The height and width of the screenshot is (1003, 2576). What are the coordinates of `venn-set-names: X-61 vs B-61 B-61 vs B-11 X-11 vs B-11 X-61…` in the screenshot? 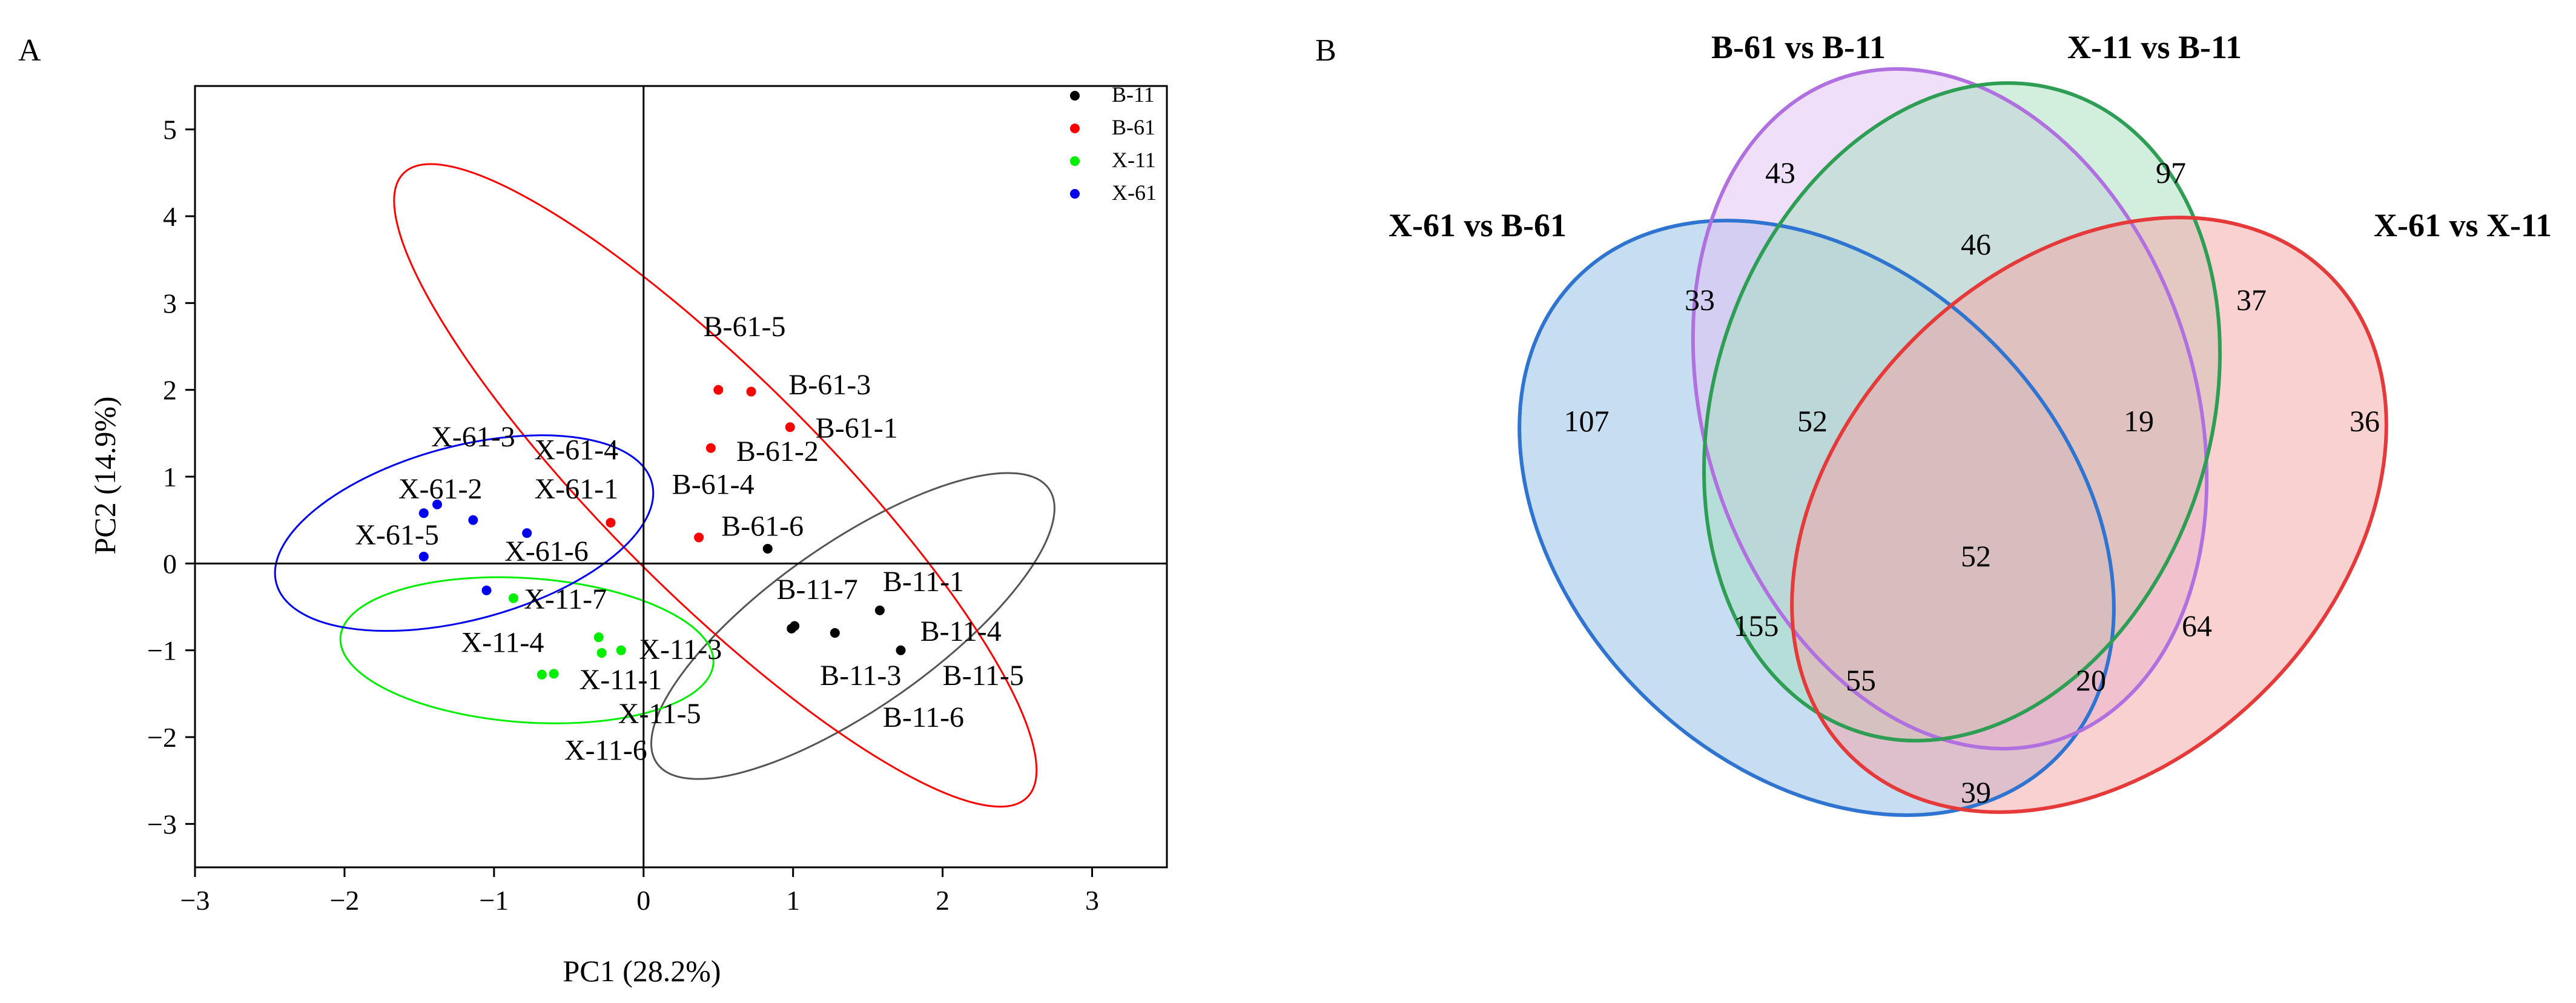 It's located at (1970, 136).